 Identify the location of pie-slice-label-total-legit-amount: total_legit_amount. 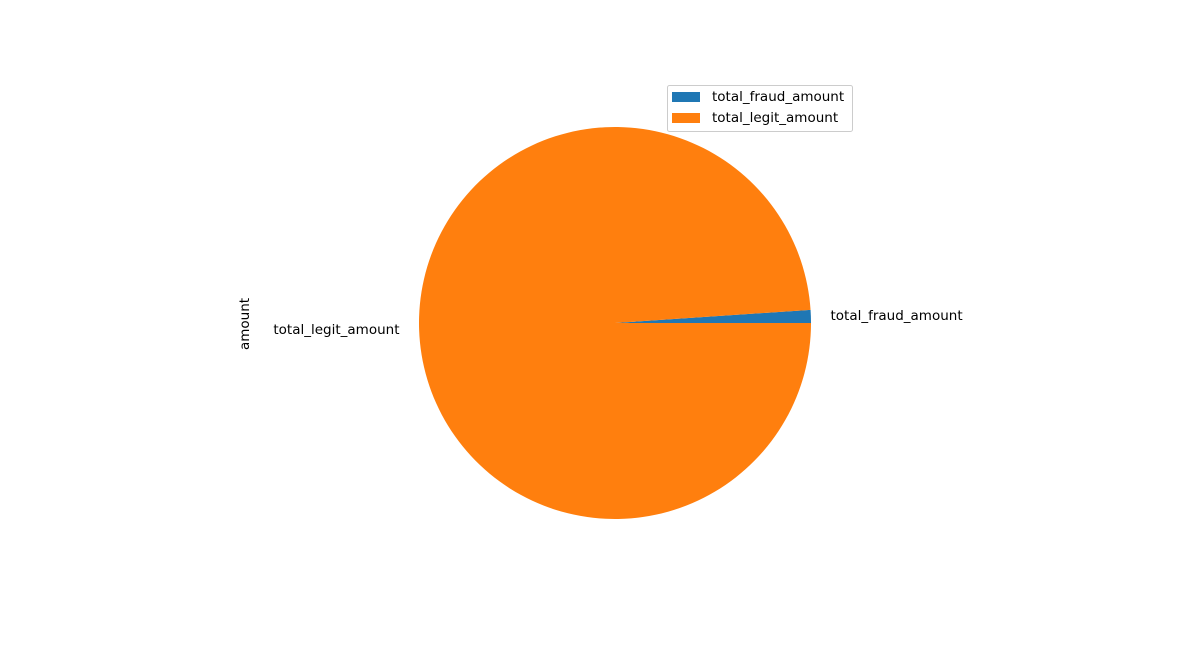
(336, 330).